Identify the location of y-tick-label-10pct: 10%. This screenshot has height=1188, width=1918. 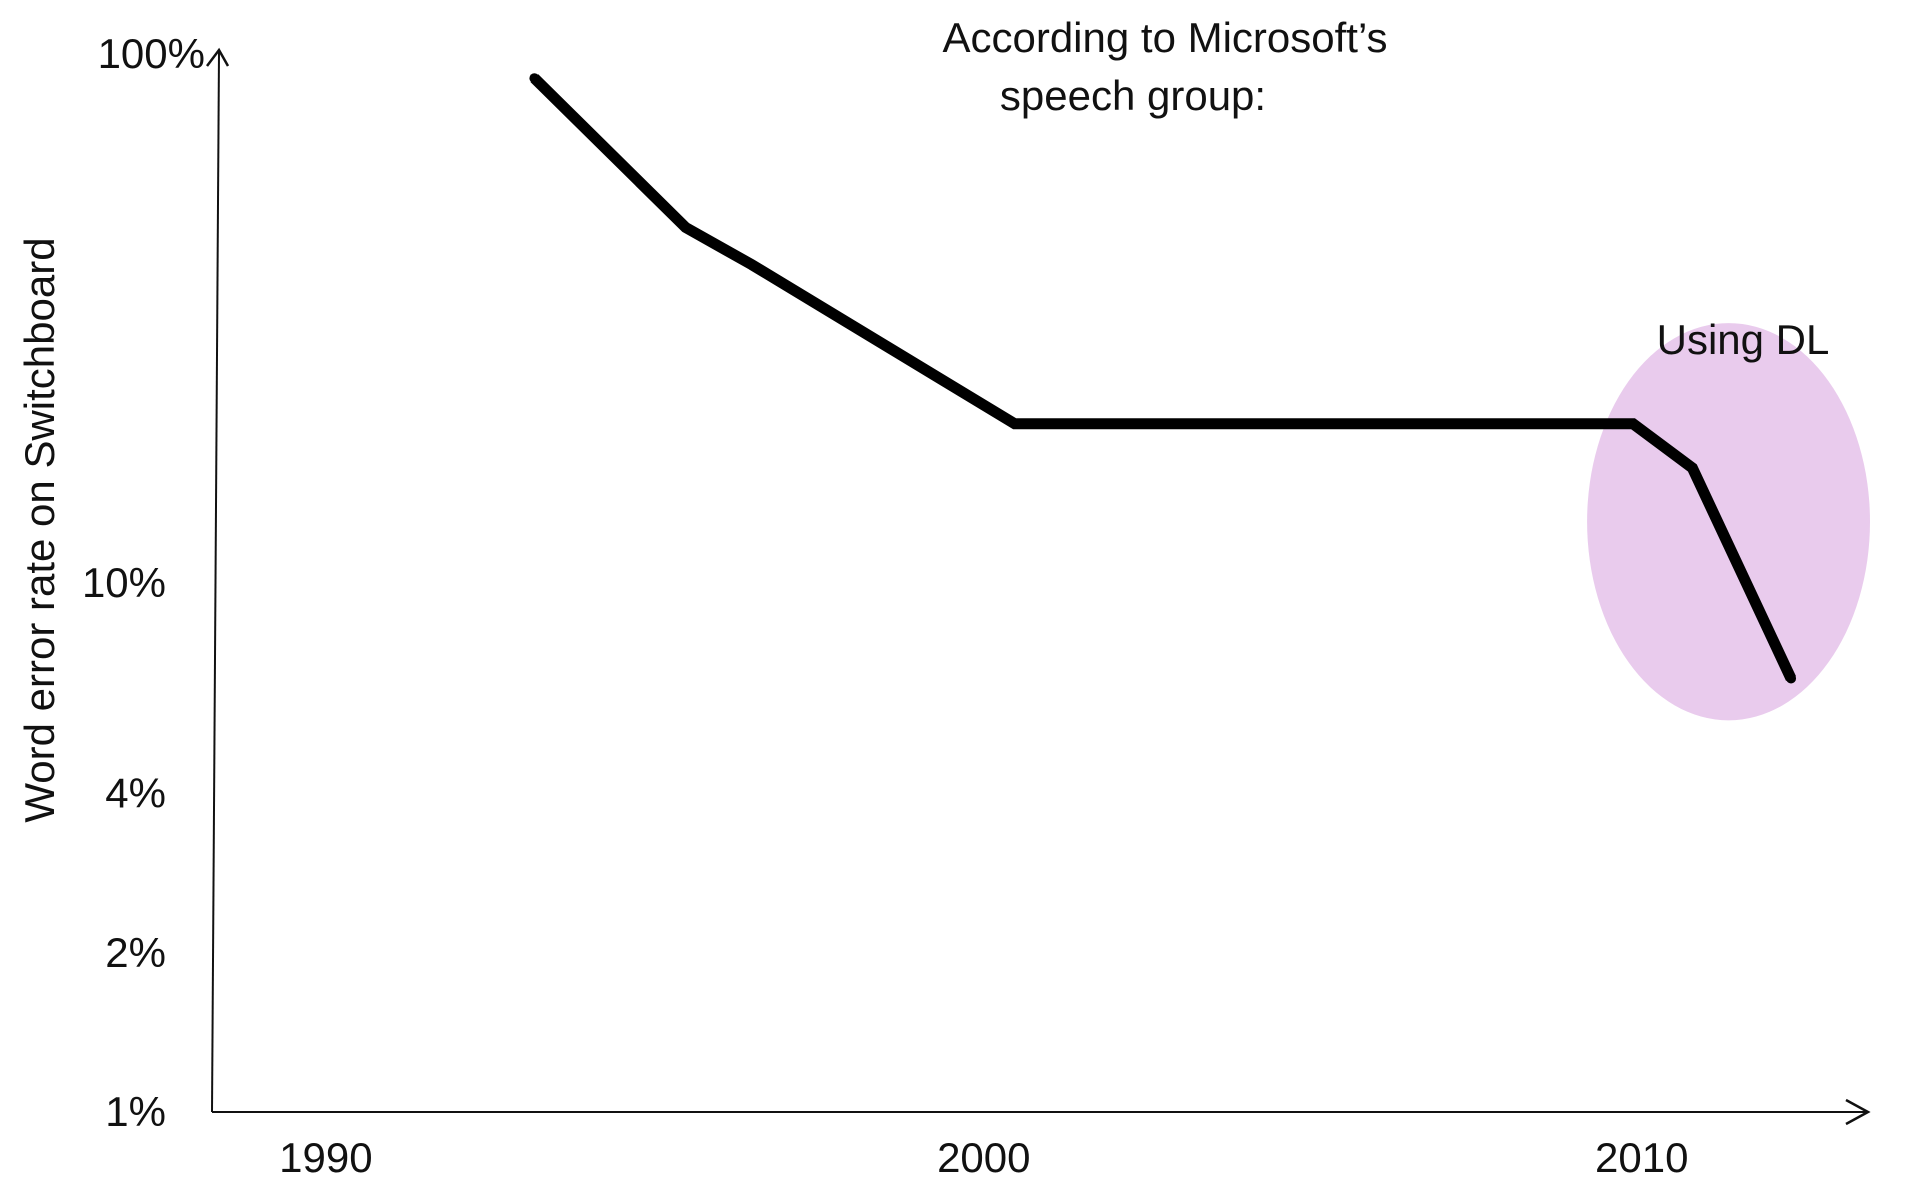
(124, 582).